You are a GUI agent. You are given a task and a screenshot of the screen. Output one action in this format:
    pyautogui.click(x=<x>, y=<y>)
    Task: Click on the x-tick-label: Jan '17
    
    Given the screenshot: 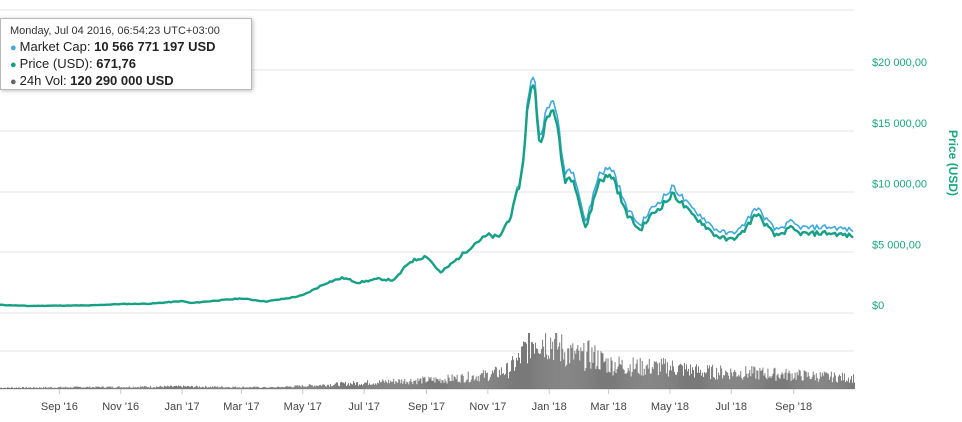 What is the action you would take?
    pyautogui.click(x=181, y=407)
    